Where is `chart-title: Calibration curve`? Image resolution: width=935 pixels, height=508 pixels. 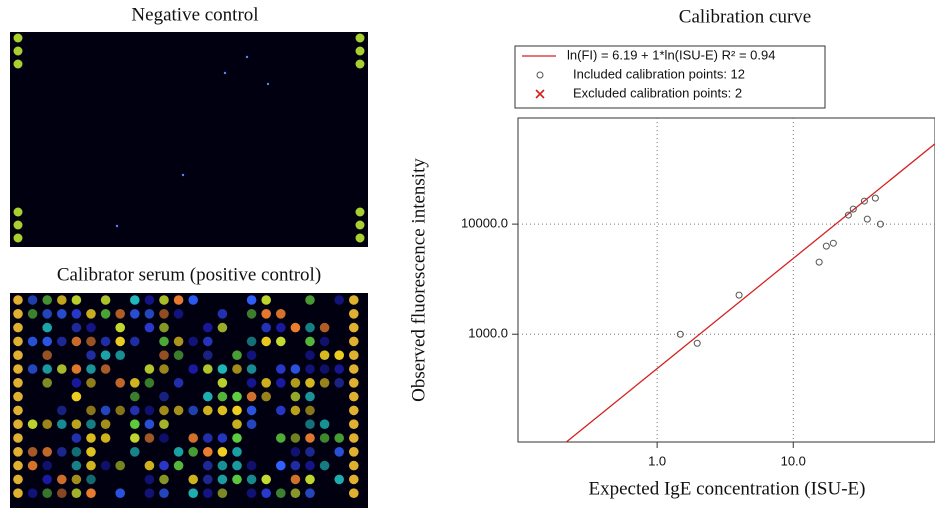 chart-title: Calibration curve is located at coordinates (745, 16).